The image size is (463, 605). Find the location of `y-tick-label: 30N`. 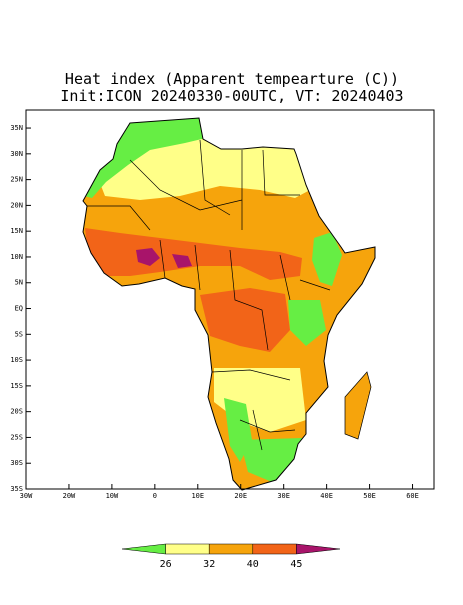

y-tick-label: 30N is located at coordinates (16, 154).